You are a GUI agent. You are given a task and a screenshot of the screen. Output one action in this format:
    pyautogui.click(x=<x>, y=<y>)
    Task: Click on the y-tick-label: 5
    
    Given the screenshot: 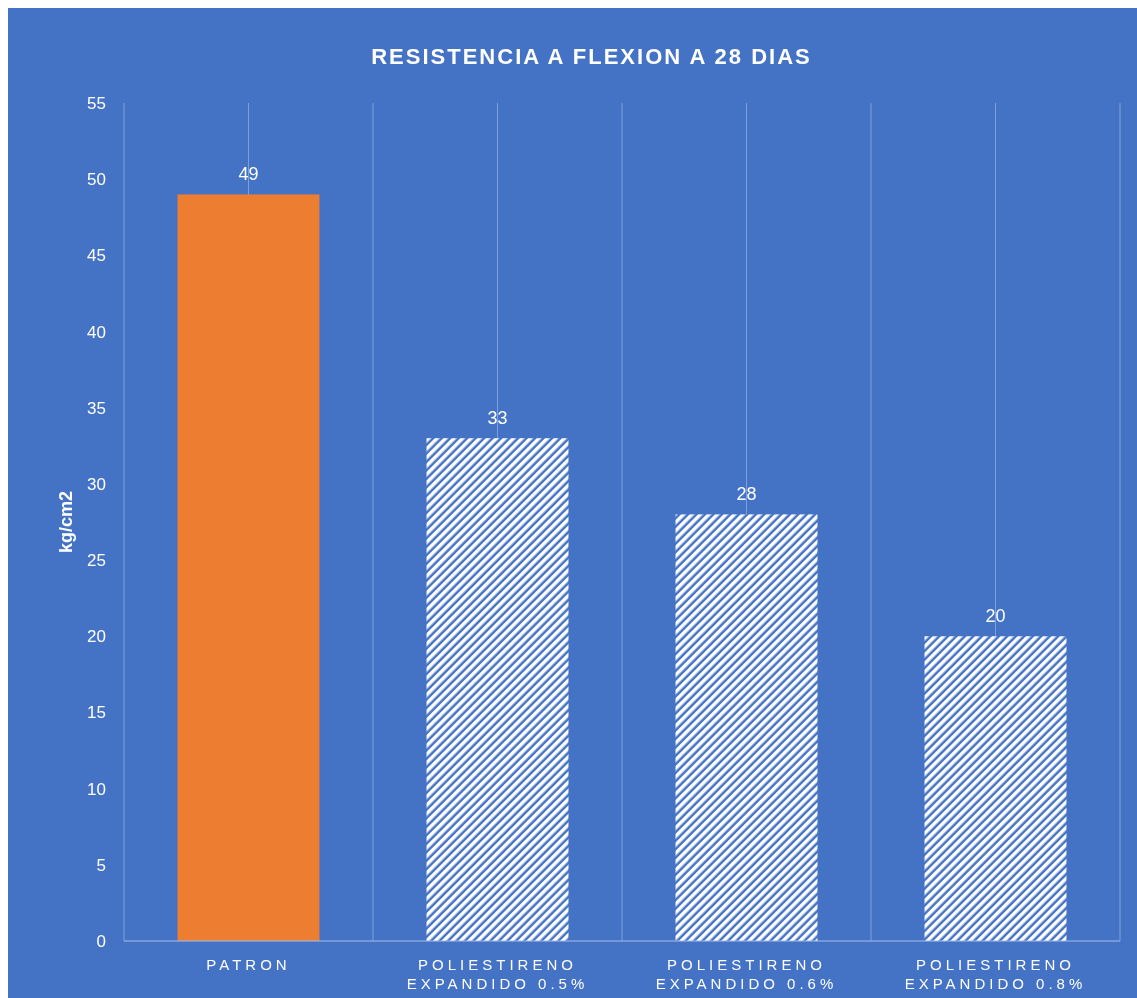 What is the action you would take?
    pyautogui.click(x=101, y=865)
    